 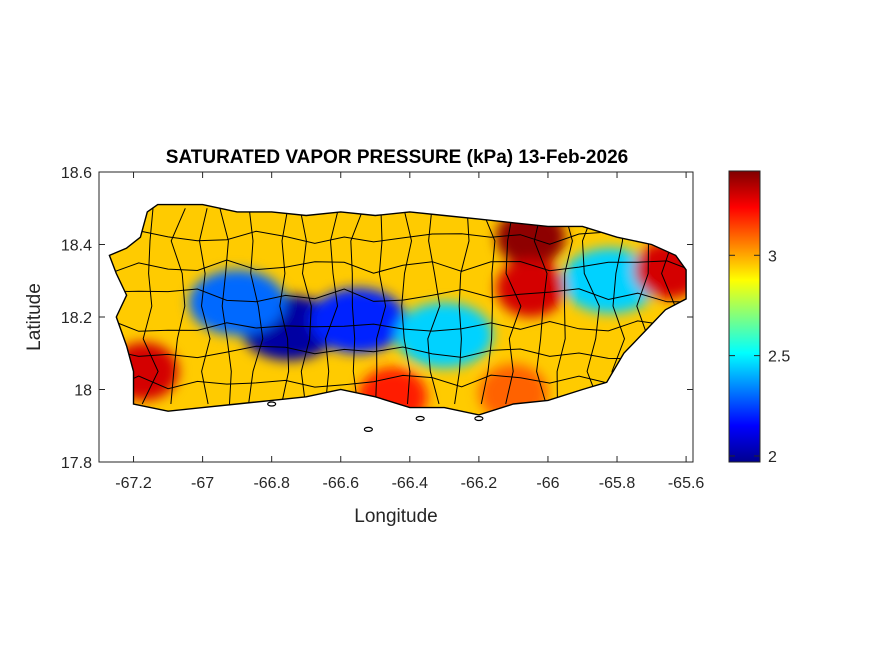 I want to click on x-axis-label: Longitude, so click(x=395, y=516).